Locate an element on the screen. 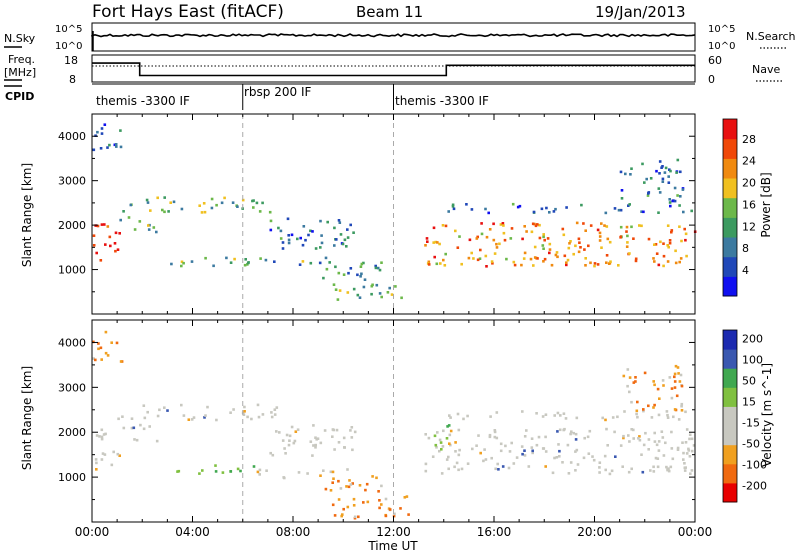 The width and height of the screenshot is (800, 554). noise-panel: N.Sky 10^5 10^0 10^5 10^0 N.Search is located at coordinates (400, 37).